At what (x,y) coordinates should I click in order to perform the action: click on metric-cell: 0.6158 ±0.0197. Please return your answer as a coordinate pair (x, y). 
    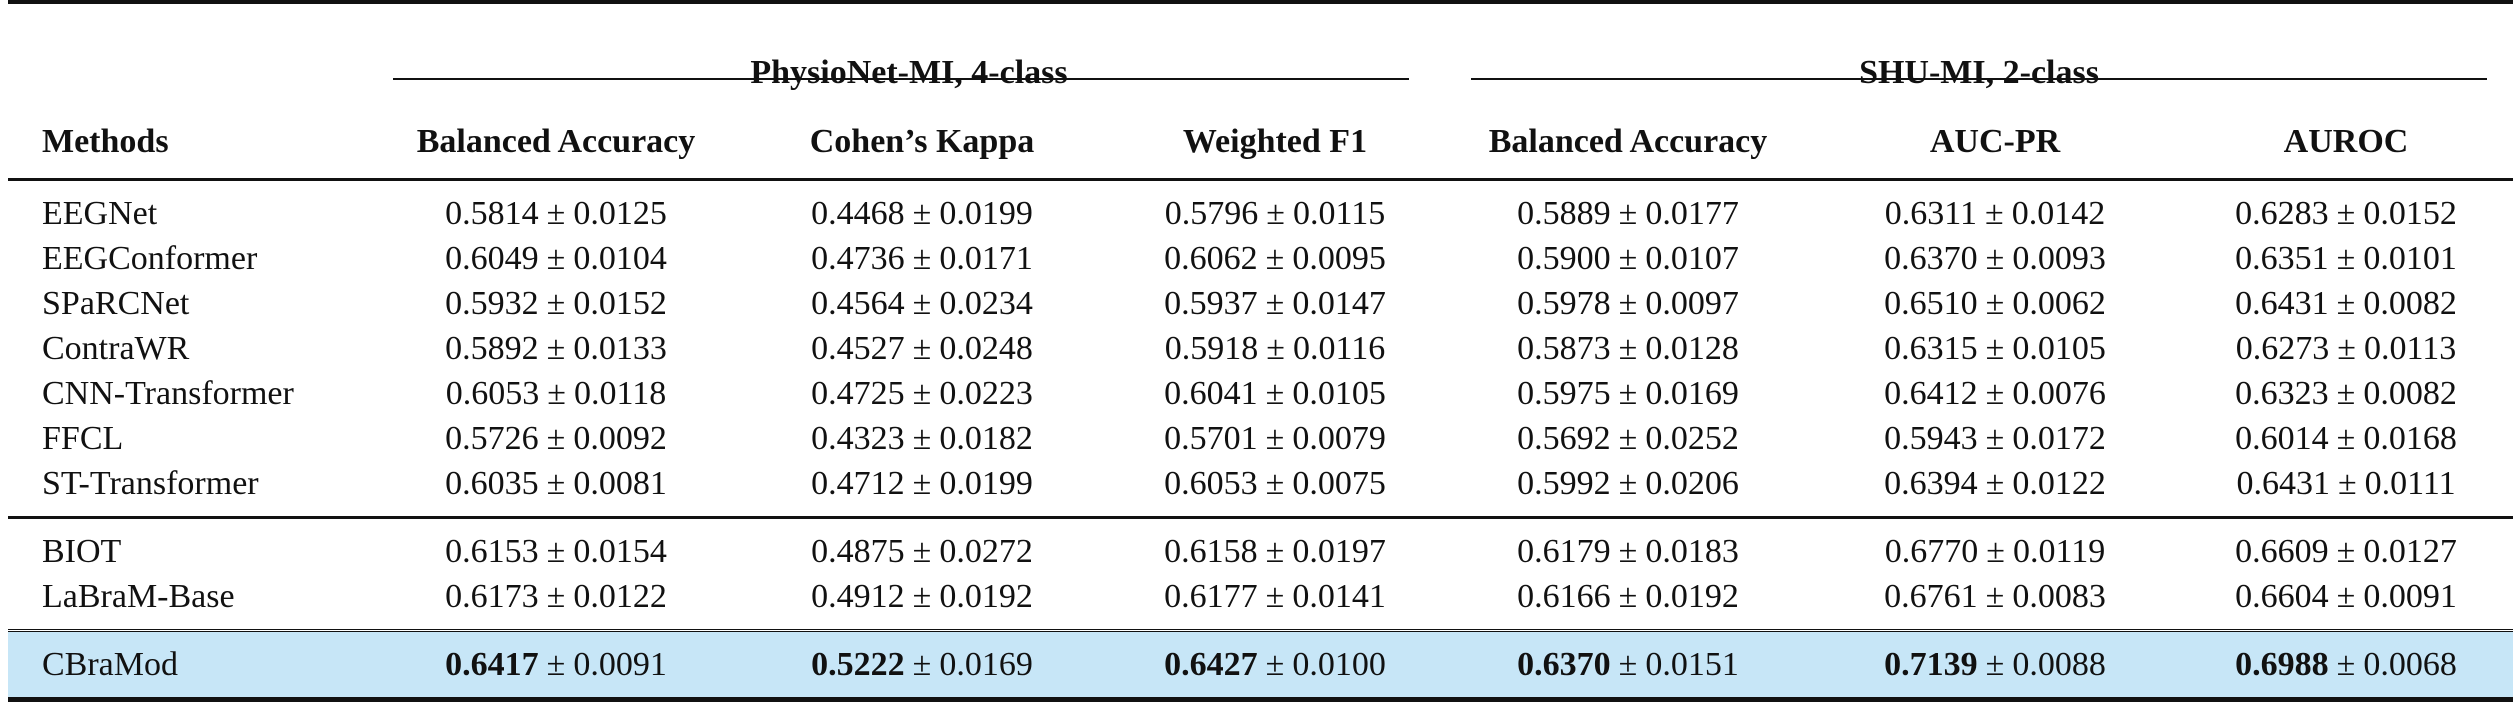
    Looking at the image, I should click on (1275, 545).